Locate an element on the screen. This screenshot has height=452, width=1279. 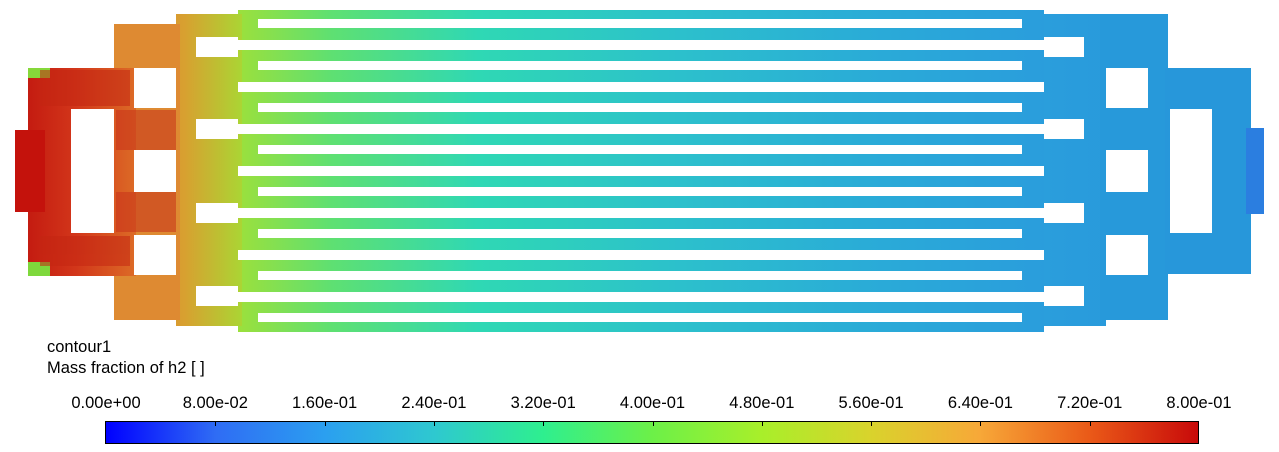
colorbar is located at coordinates (652, 432).